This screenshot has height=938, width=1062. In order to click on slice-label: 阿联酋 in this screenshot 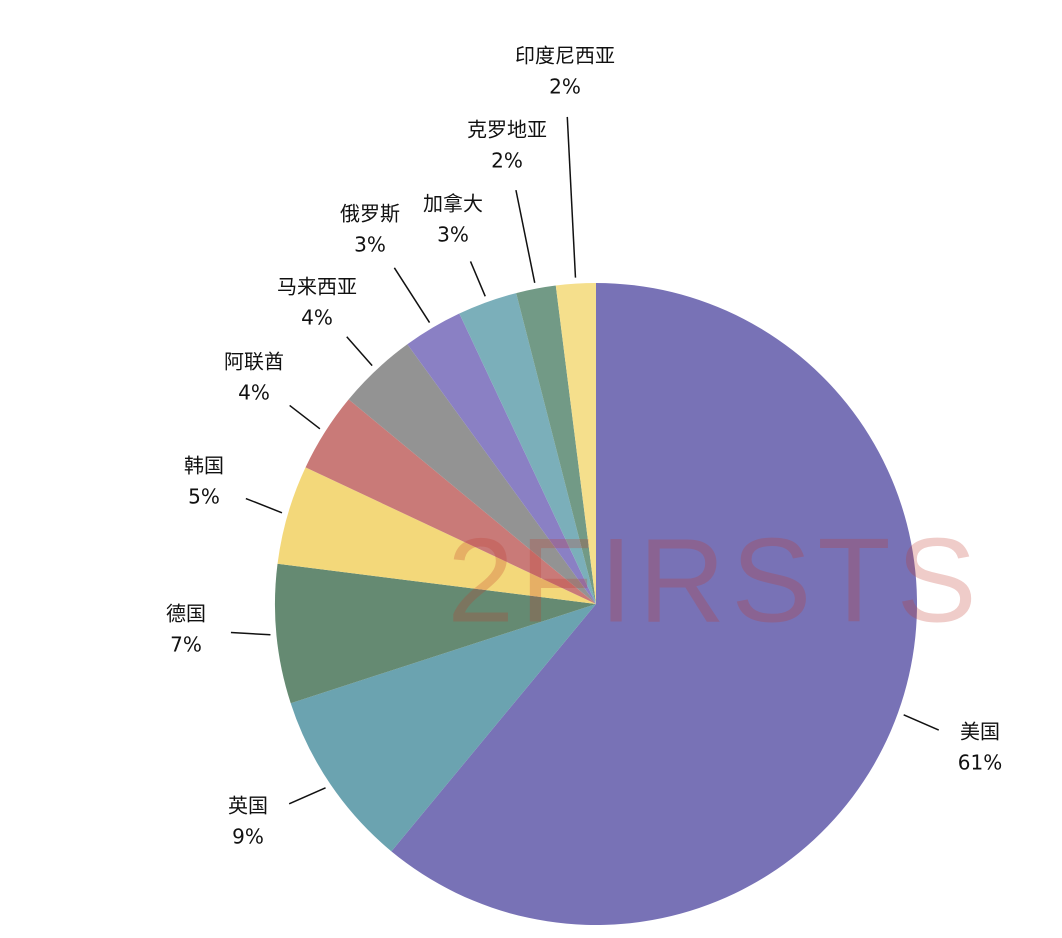, I will do `click(254, 362)`.